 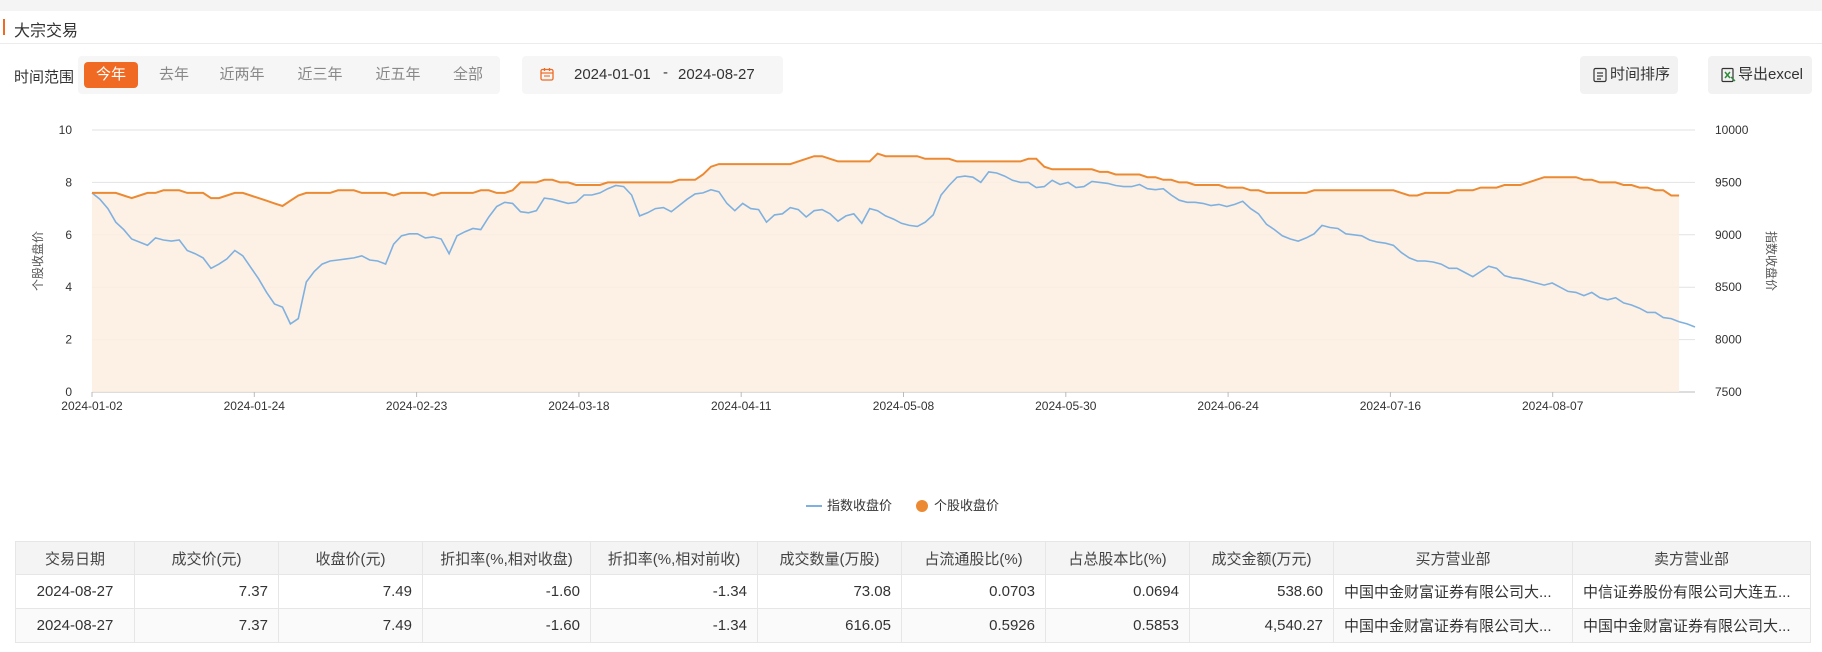 What do you see at coordinates (242, 74) in the screenshot?
I see `range-two-years-button: 近两年` at bounding box center [242, 74].